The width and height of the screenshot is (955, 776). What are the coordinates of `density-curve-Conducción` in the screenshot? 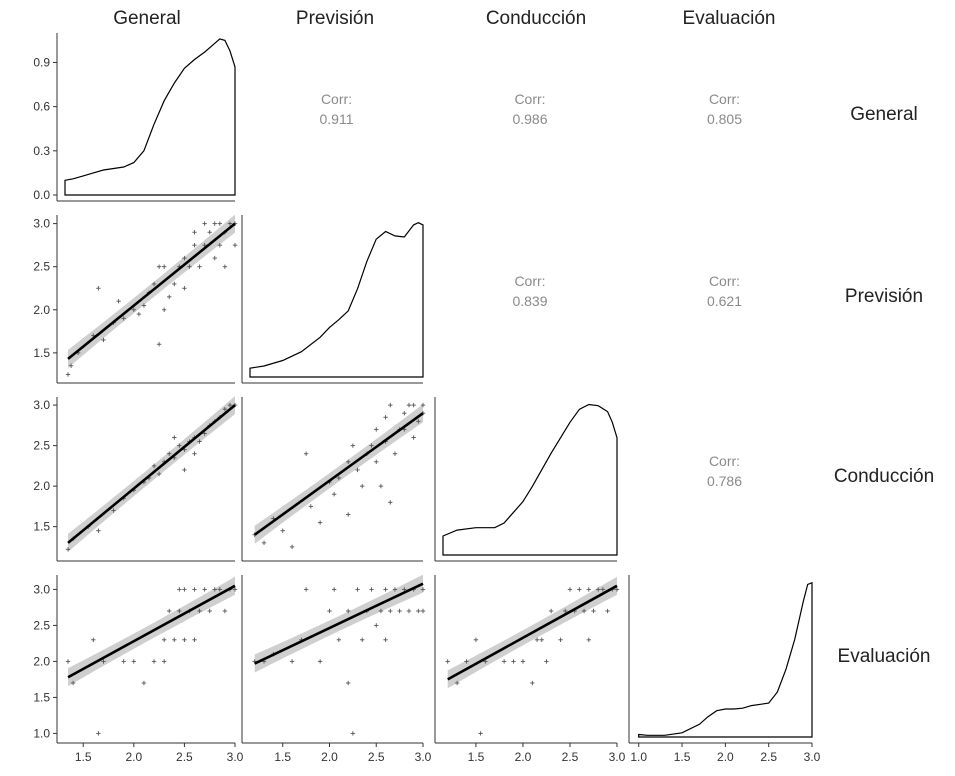 It's located at (530, 479).